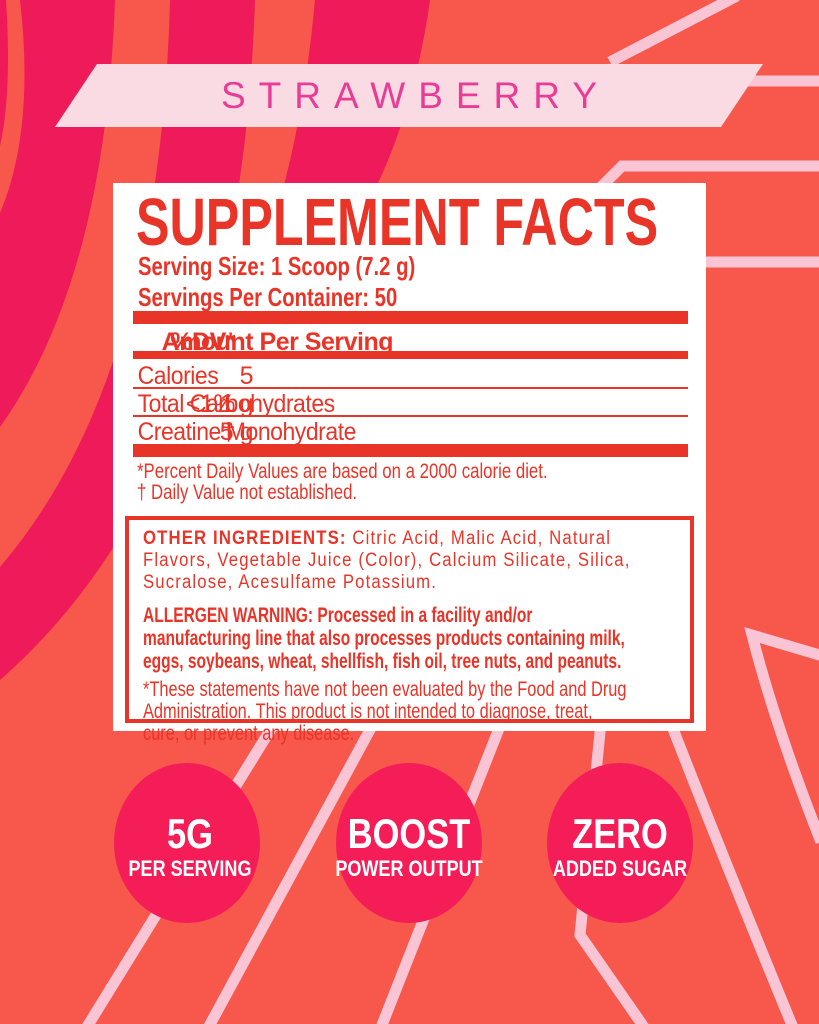 The image size is (819, 1024). Describe the element at coordinates (249, 733) in the screenshot. I see `fda-disclaimer-line: cure, or prevent any disease.` at that location.